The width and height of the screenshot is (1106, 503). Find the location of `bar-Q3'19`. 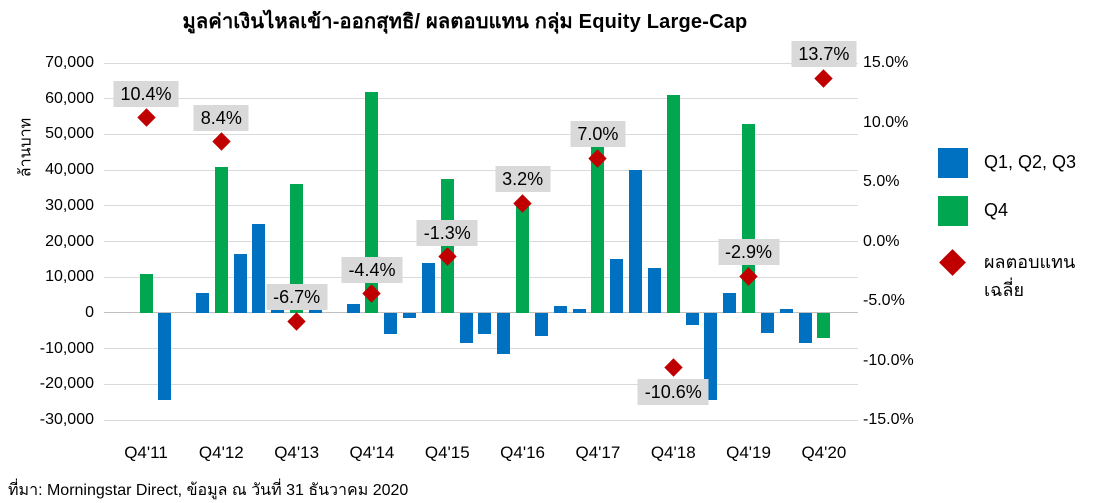

bar-Q3'19 is located at coordinates (730, 303).